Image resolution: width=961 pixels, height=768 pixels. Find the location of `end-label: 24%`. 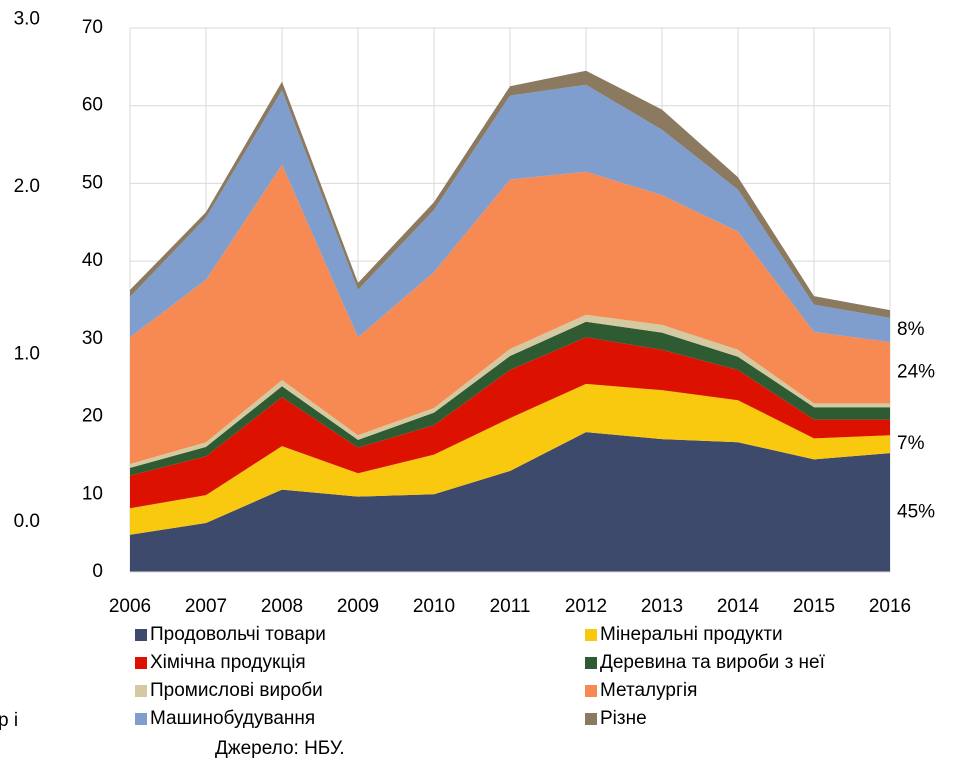

end-label: 24% is located at coordinates (916, 372).